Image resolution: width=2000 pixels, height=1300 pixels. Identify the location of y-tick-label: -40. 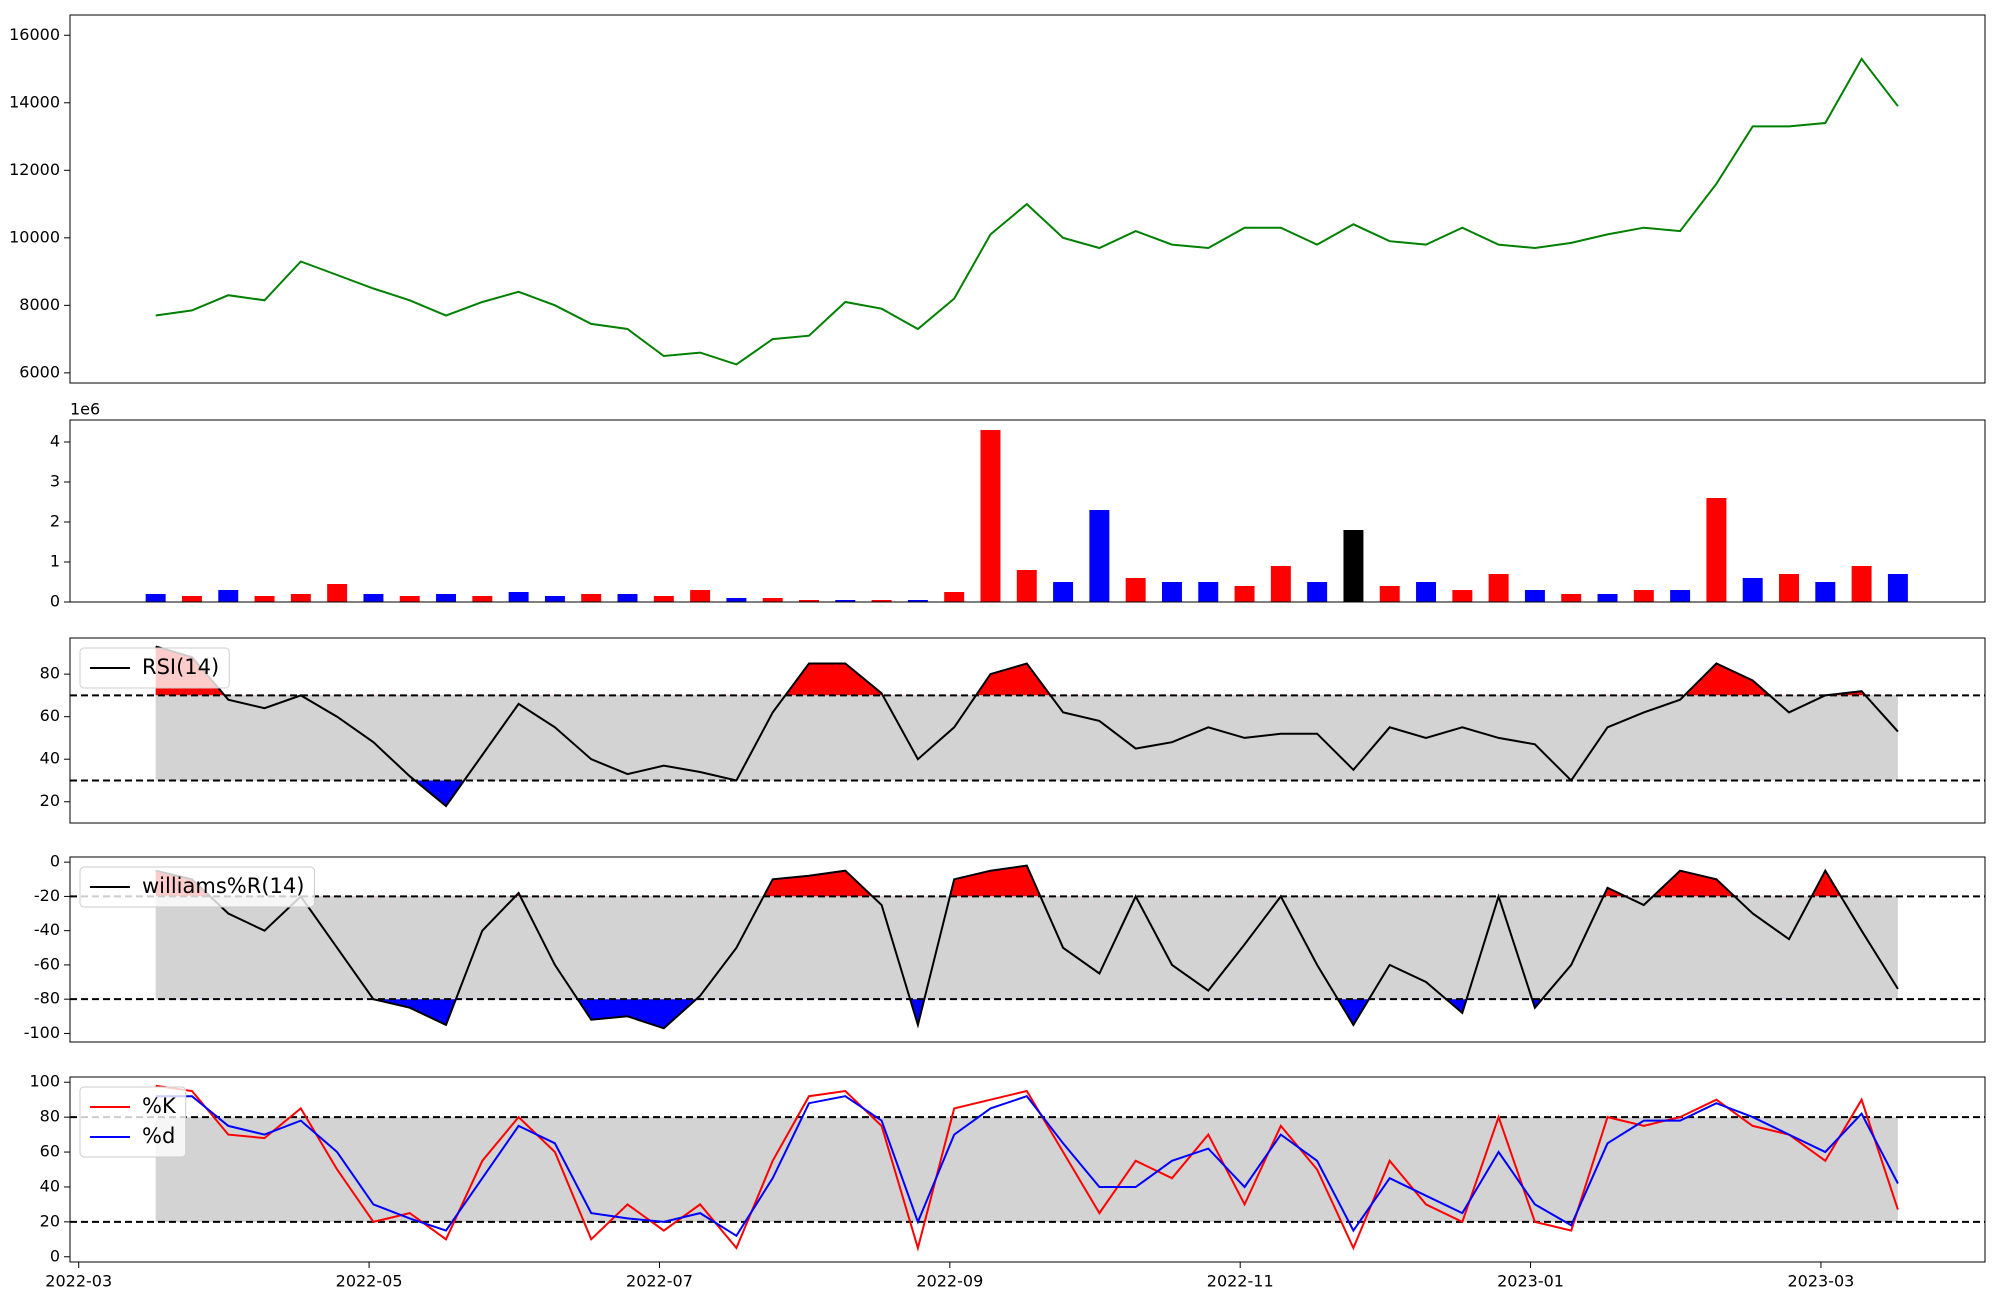
(47, 929).